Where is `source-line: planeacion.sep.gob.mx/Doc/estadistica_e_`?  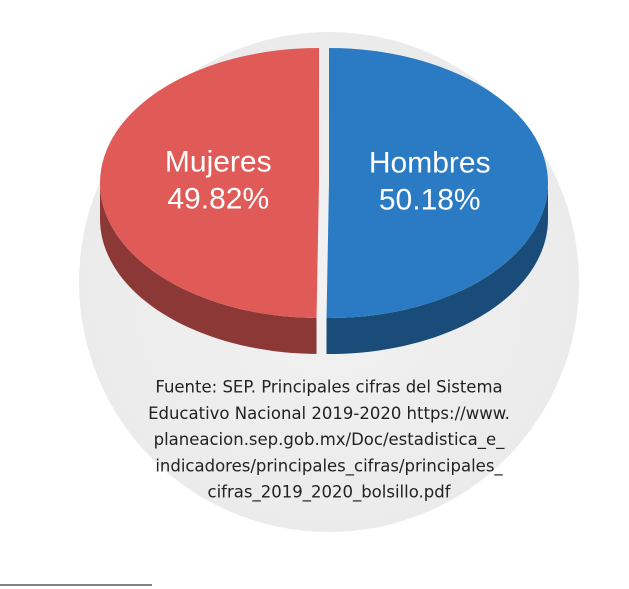 source-line: planeacion.sep.gob.mx/Doc/estadistica_e_ is located at coordinates (330, 440).